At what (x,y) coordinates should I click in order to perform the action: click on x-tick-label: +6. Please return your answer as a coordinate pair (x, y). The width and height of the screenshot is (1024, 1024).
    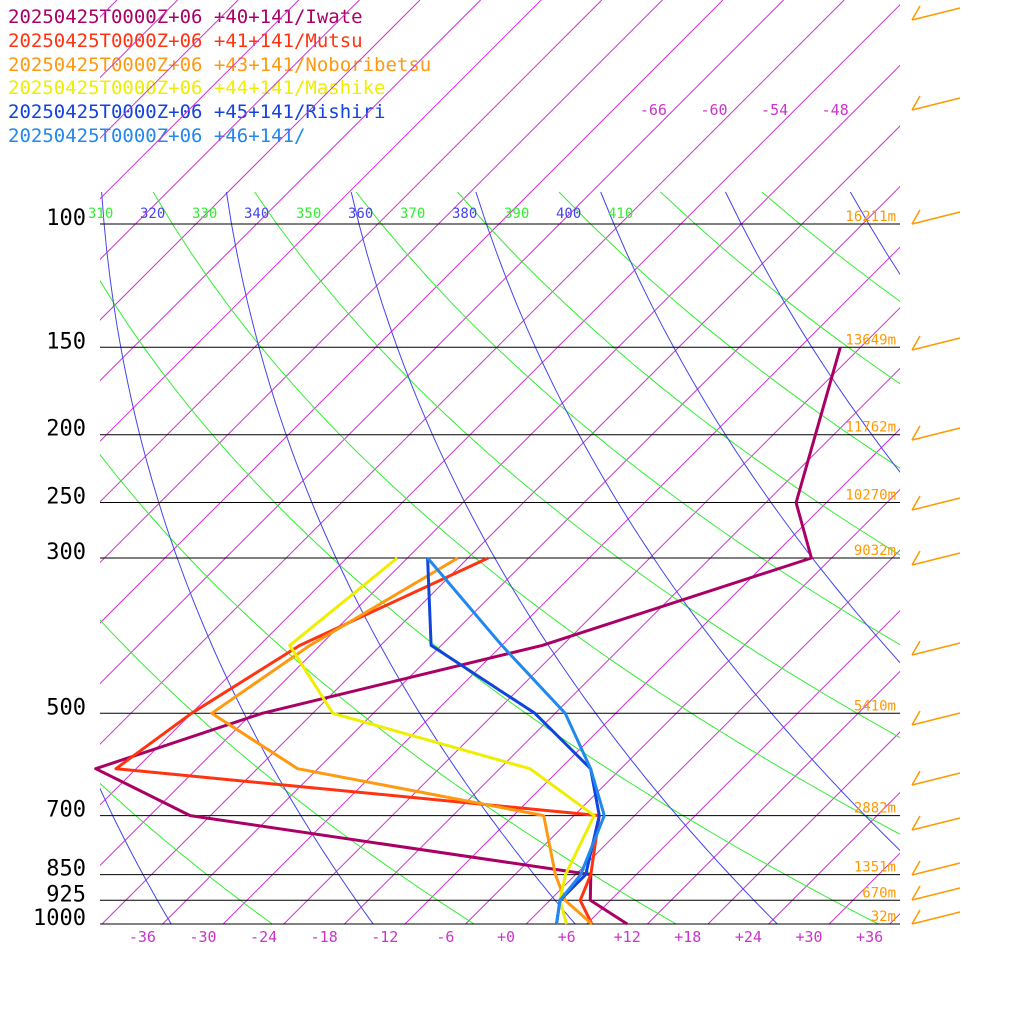
    Looking at the image, I should click on (567, 937).